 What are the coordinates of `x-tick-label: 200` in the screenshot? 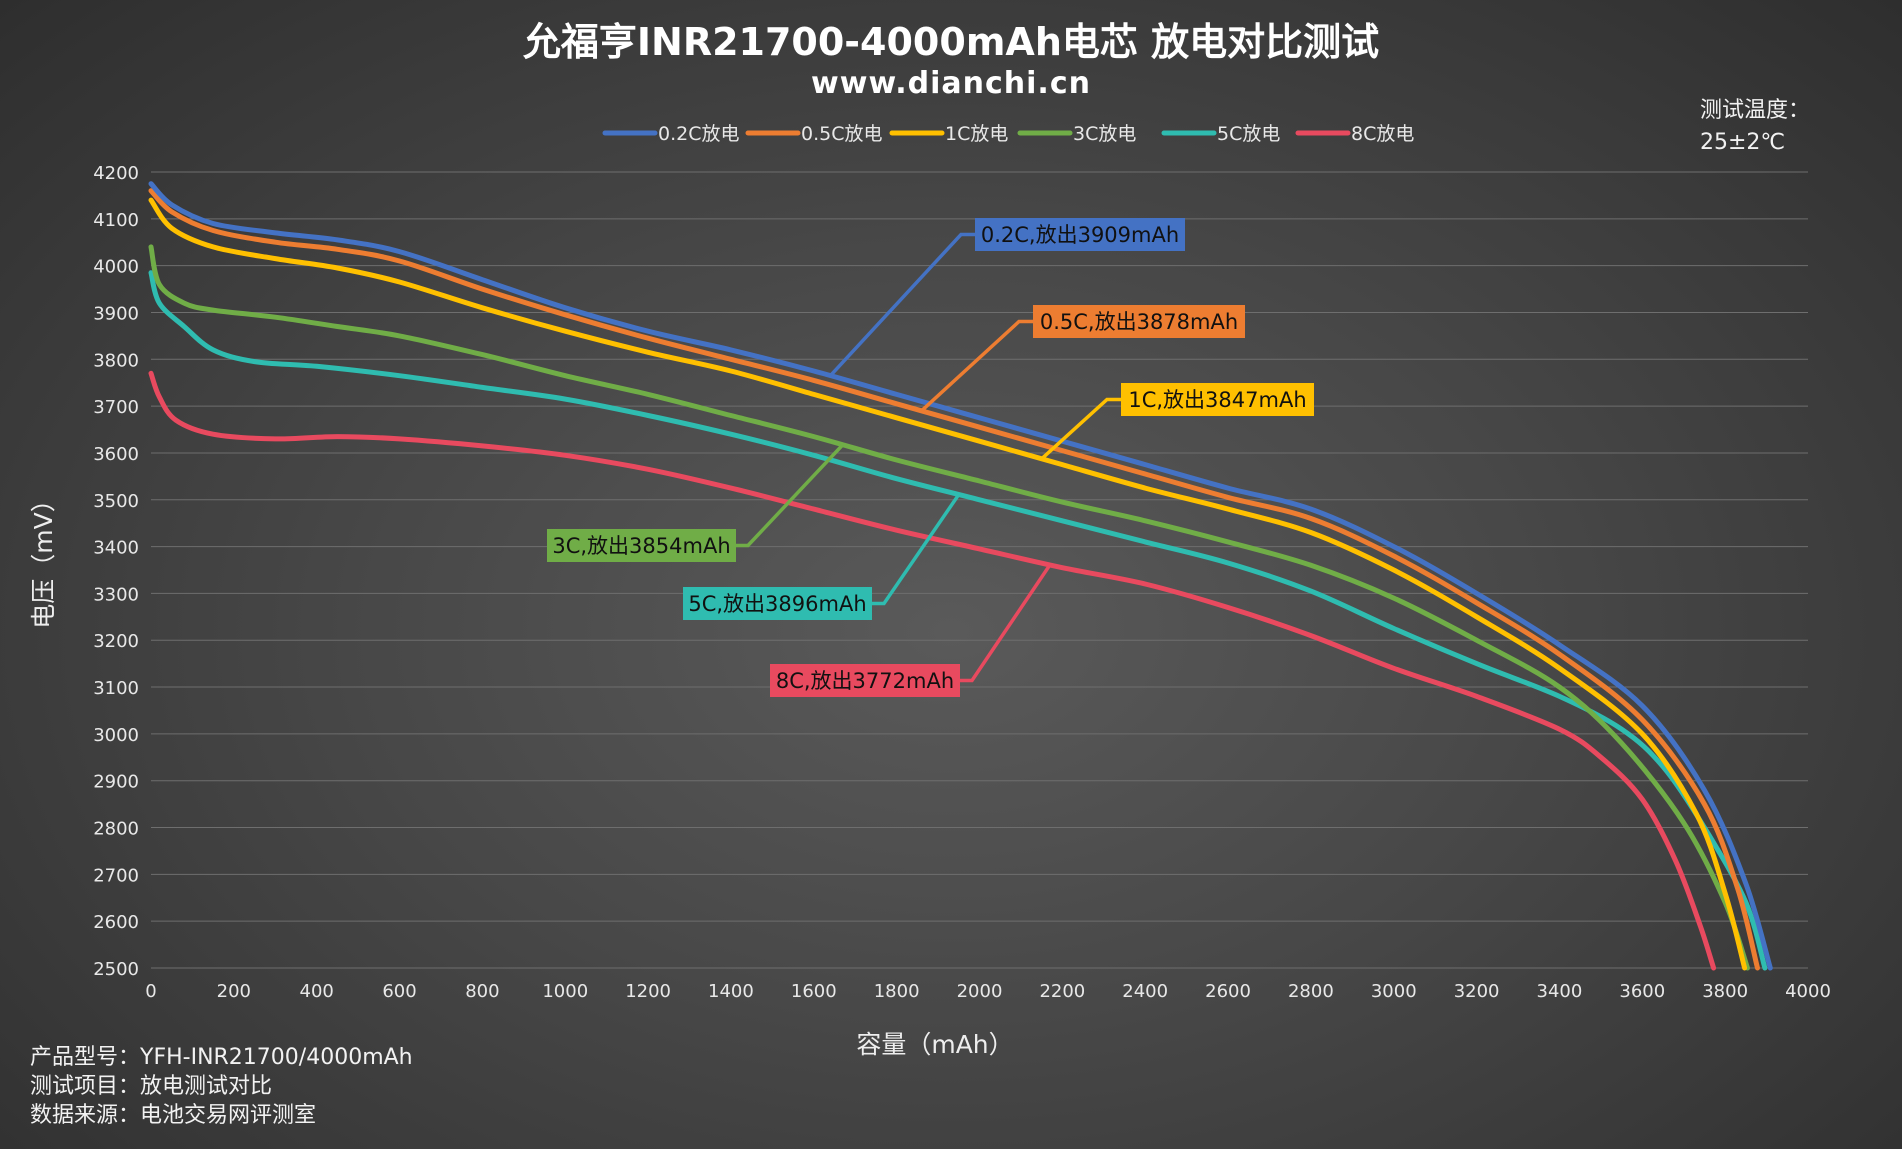 It's located at (234, 991).